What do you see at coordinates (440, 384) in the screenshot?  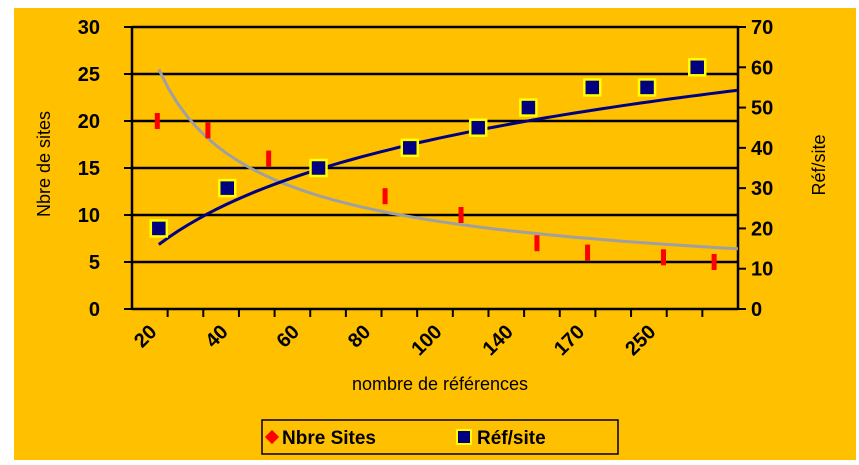 I see `x-axis-title: nombre de références` at bounding box center [440, 384].